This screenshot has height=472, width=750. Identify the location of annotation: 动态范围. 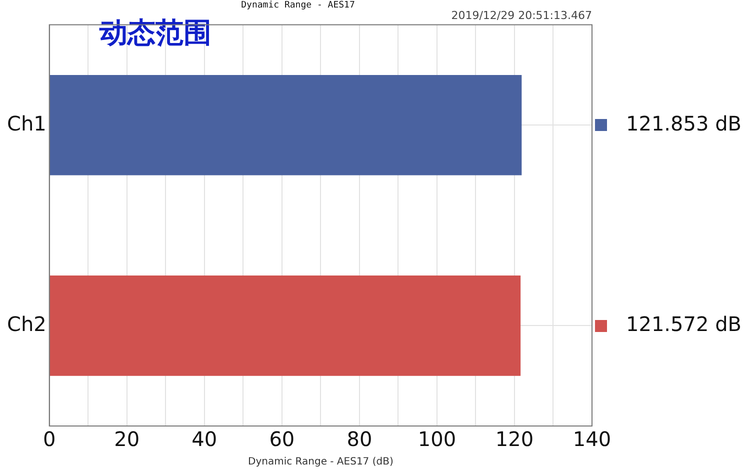
(155, 33).